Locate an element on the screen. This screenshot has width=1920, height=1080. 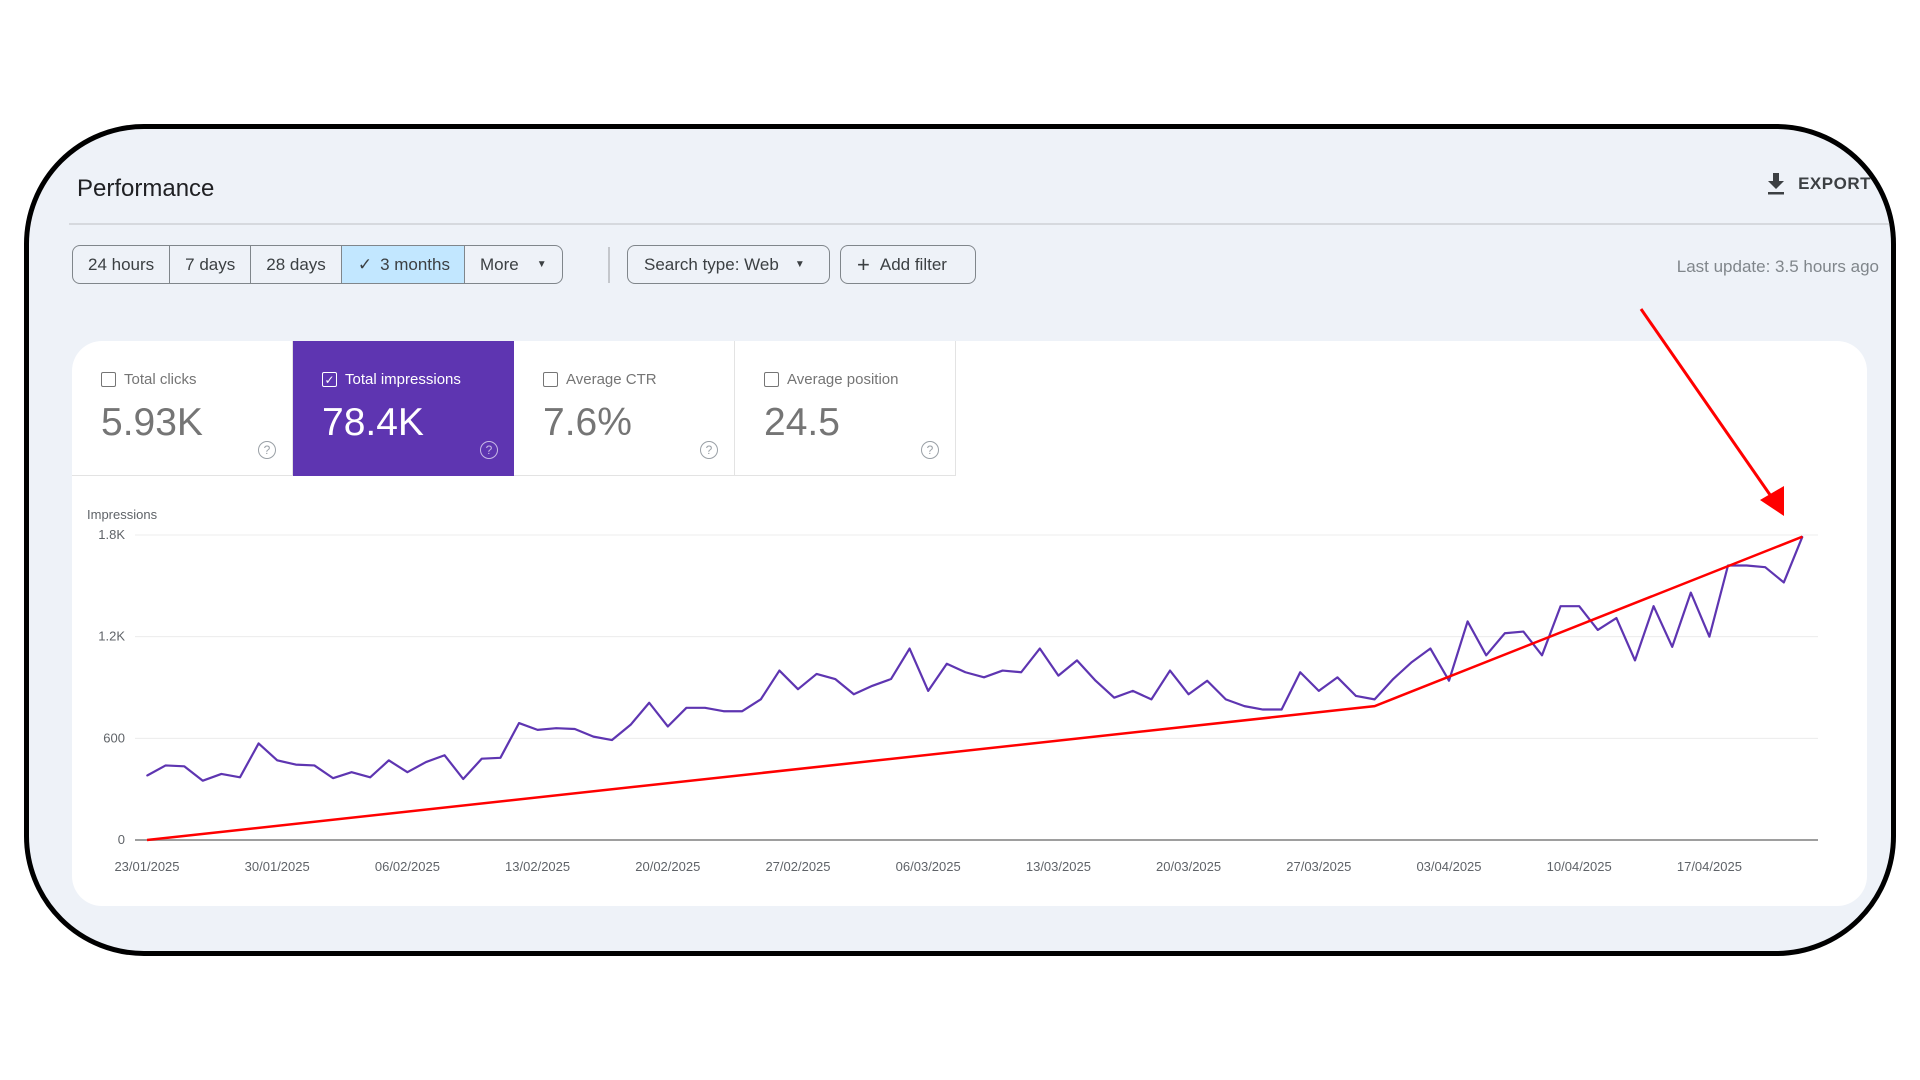
add-filter-label: Add filter is located at coordinates (913, 264).